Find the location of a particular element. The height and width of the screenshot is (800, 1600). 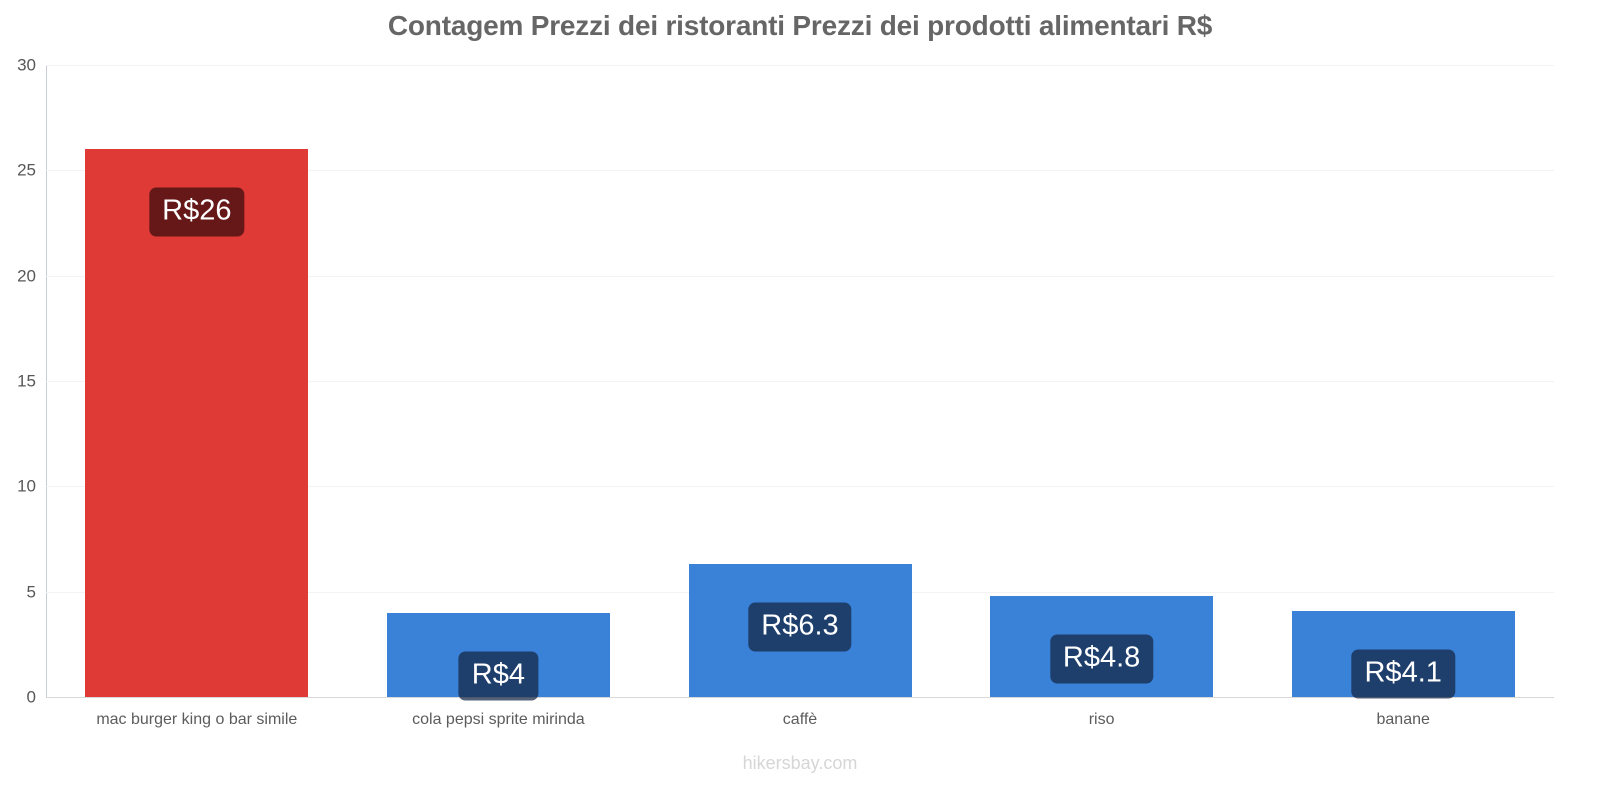

x-axis-tick-label: riso is located at coordinates (1101, 719).